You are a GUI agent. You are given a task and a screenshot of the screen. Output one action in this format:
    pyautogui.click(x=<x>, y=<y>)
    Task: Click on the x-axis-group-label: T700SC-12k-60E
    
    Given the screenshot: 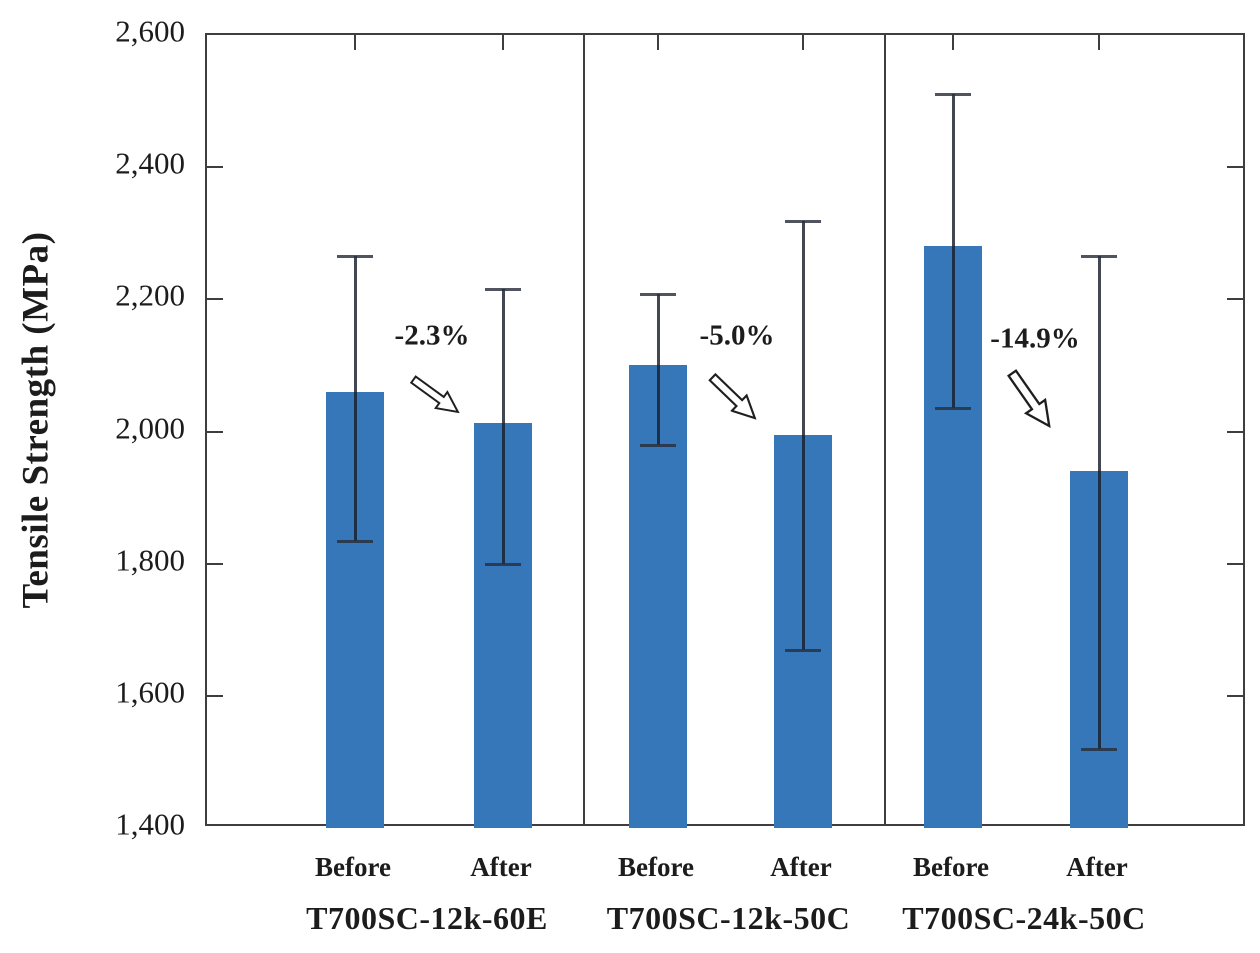 What is the action you would take?
    pyautogui.click(x=427, y=918)
    